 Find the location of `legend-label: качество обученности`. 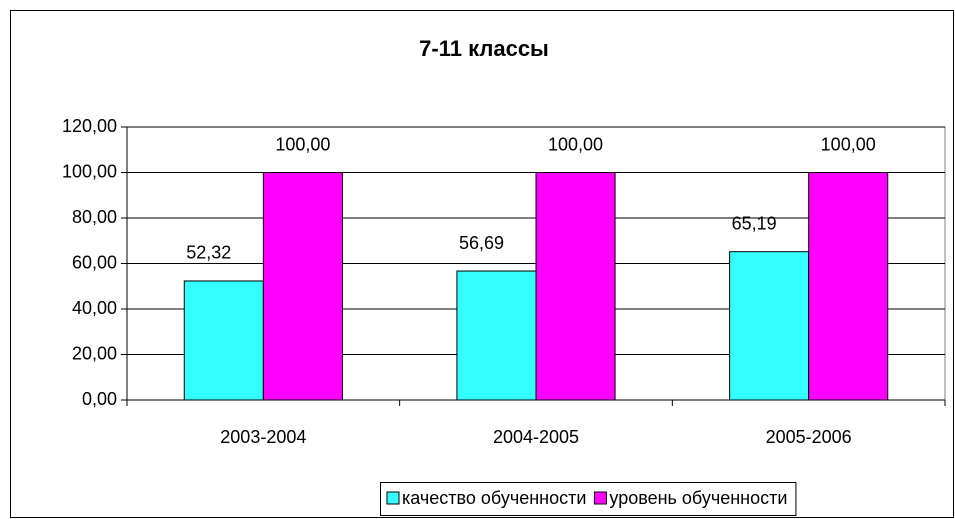

legend-label: качество обученности is located at coordinates (494, 498).